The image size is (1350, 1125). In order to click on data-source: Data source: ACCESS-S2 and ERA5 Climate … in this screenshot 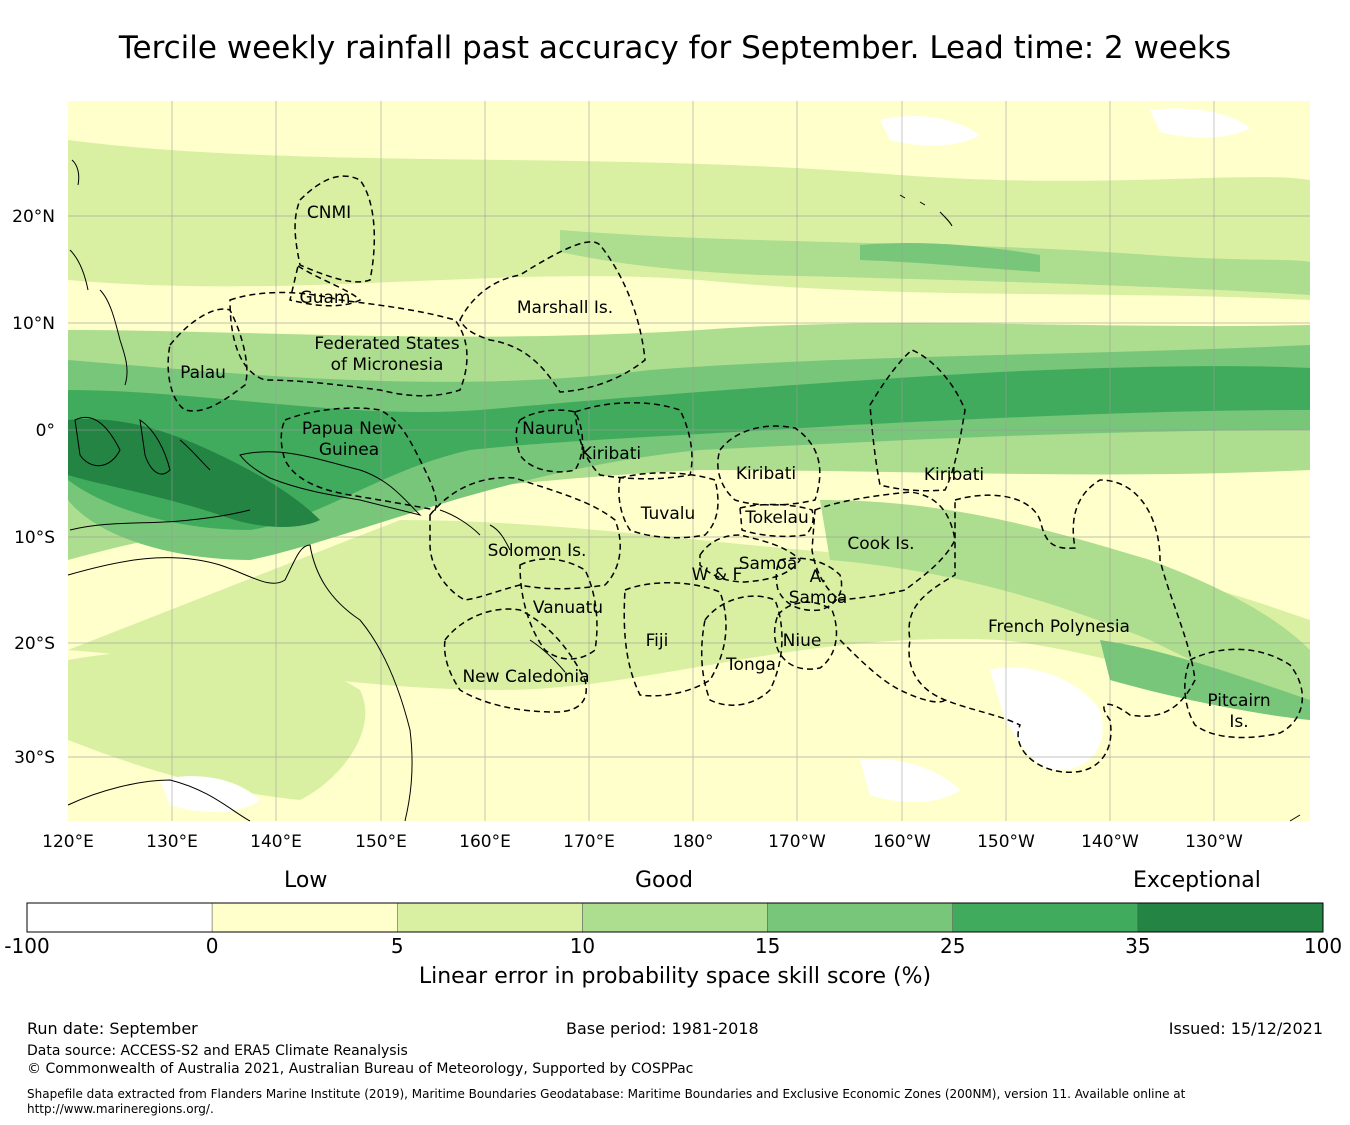, I will do `click(217, 1051)`.